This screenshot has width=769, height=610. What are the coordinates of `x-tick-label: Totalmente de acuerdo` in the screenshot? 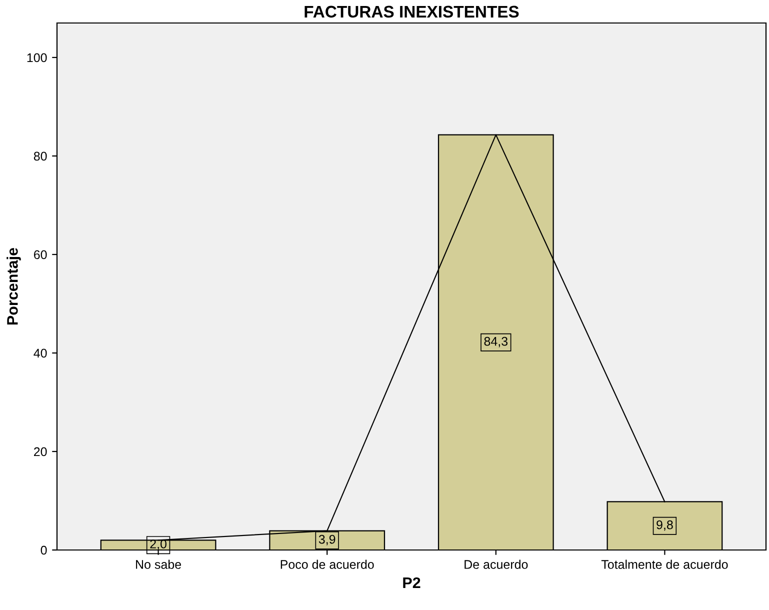 It's located at (664, 564).